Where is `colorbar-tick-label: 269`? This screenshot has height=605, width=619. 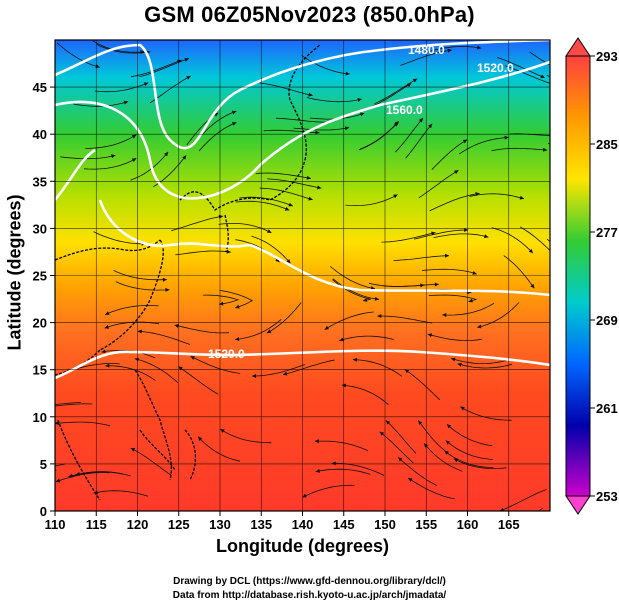 colorbar-tick-label: 269 is located at coordinates (607, 320).